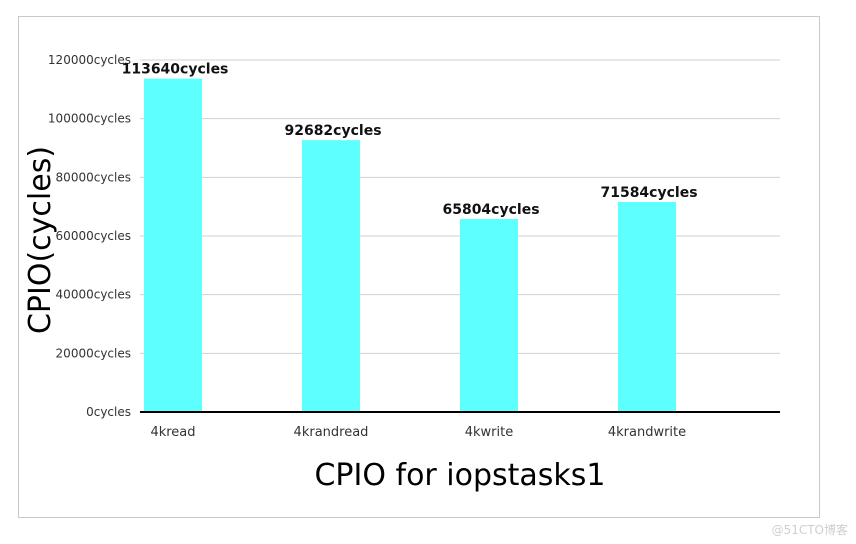 Image resolution: width=856 pixels, height=544 pixels. I want to click on data-label: 71584cycles, so click(648, 193).